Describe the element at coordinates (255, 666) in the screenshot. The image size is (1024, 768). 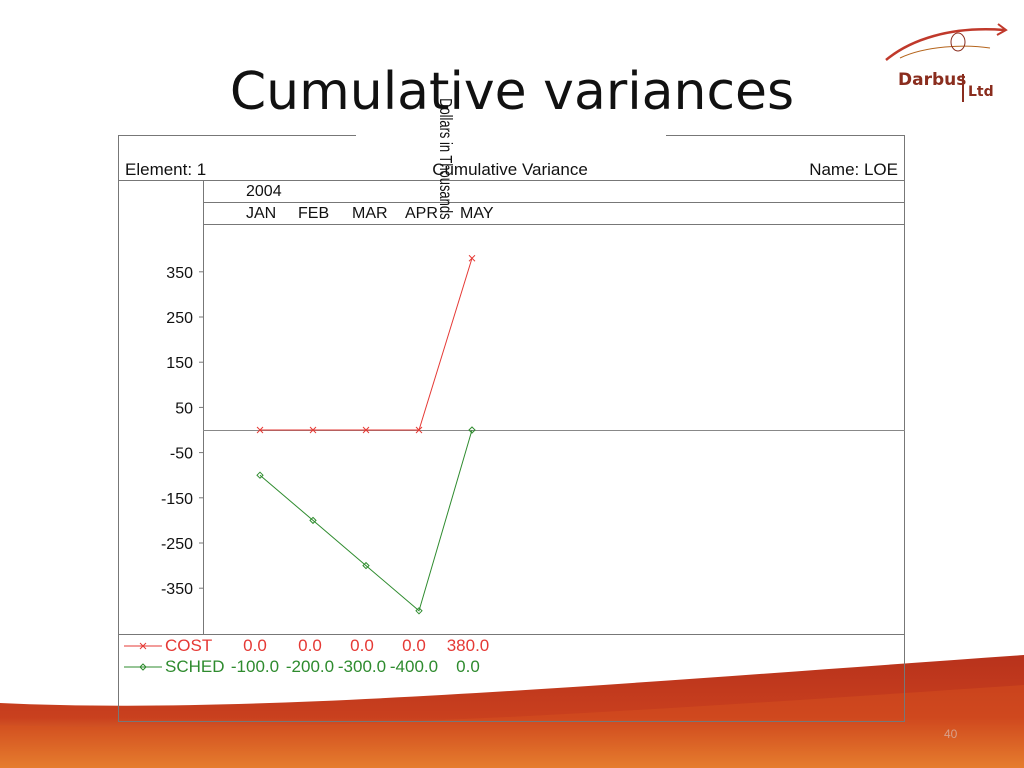
I see `legend-value: -100.0` at that location.